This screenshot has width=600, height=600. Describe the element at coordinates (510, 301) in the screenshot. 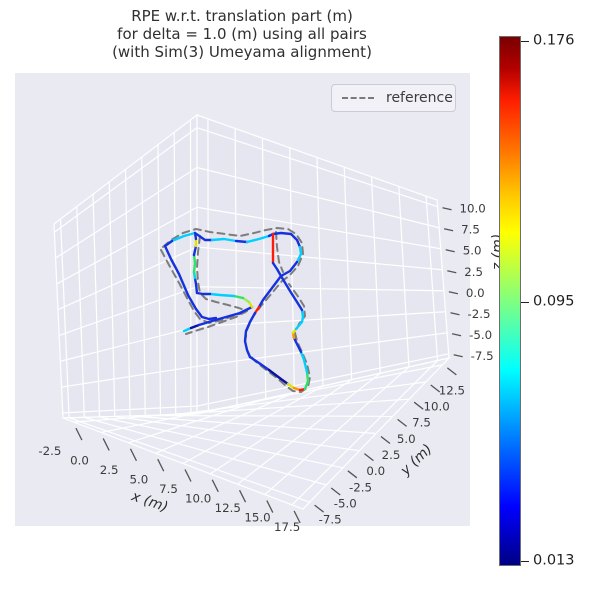

I see `colorbar-gradient` at that location.